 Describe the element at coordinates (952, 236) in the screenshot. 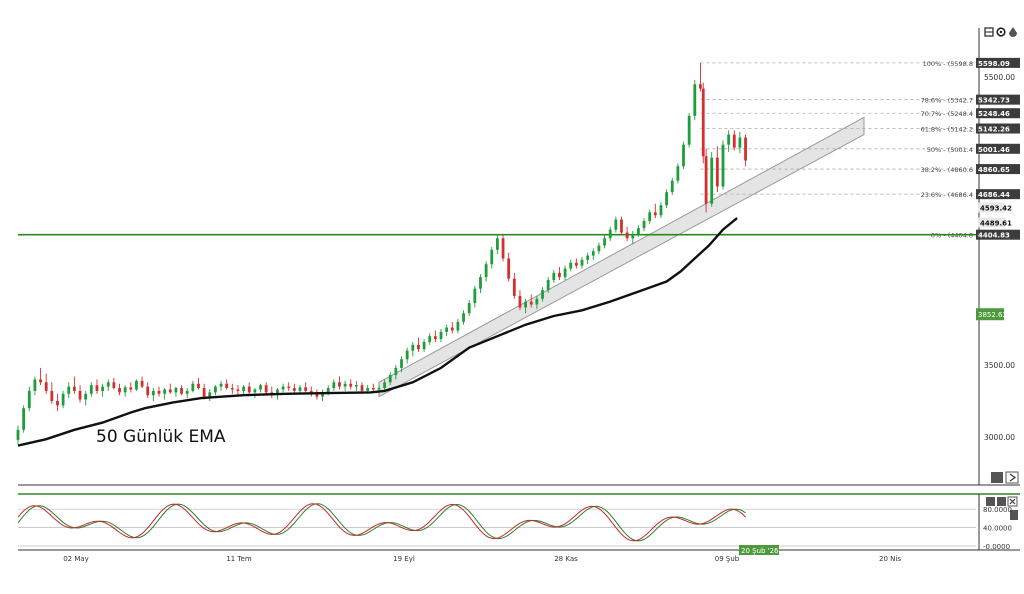

I see `fib-level-label: 0% - (4404.8` at that location.